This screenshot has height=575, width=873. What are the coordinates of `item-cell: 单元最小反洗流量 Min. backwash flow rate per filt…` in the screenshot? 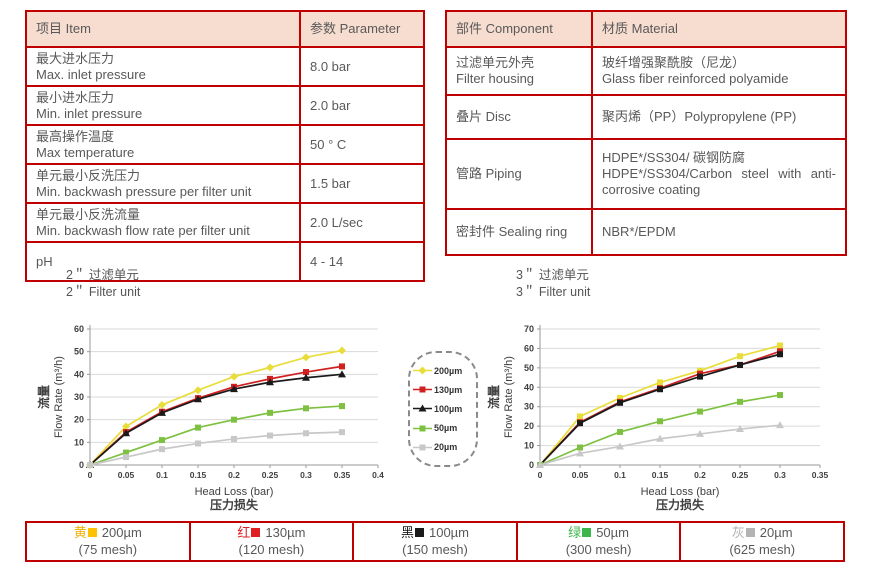 It's located at (163, 222).